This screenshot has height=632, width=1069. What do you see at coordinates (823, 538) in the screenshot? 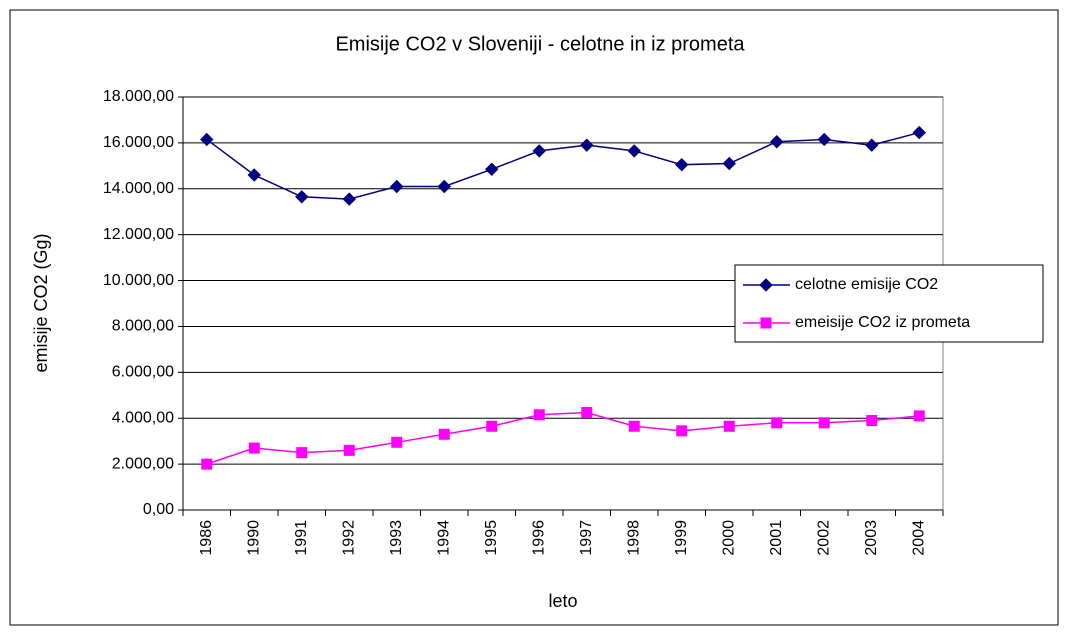
I see `x-tick-label: 2002` at bounding box center [823, 538].